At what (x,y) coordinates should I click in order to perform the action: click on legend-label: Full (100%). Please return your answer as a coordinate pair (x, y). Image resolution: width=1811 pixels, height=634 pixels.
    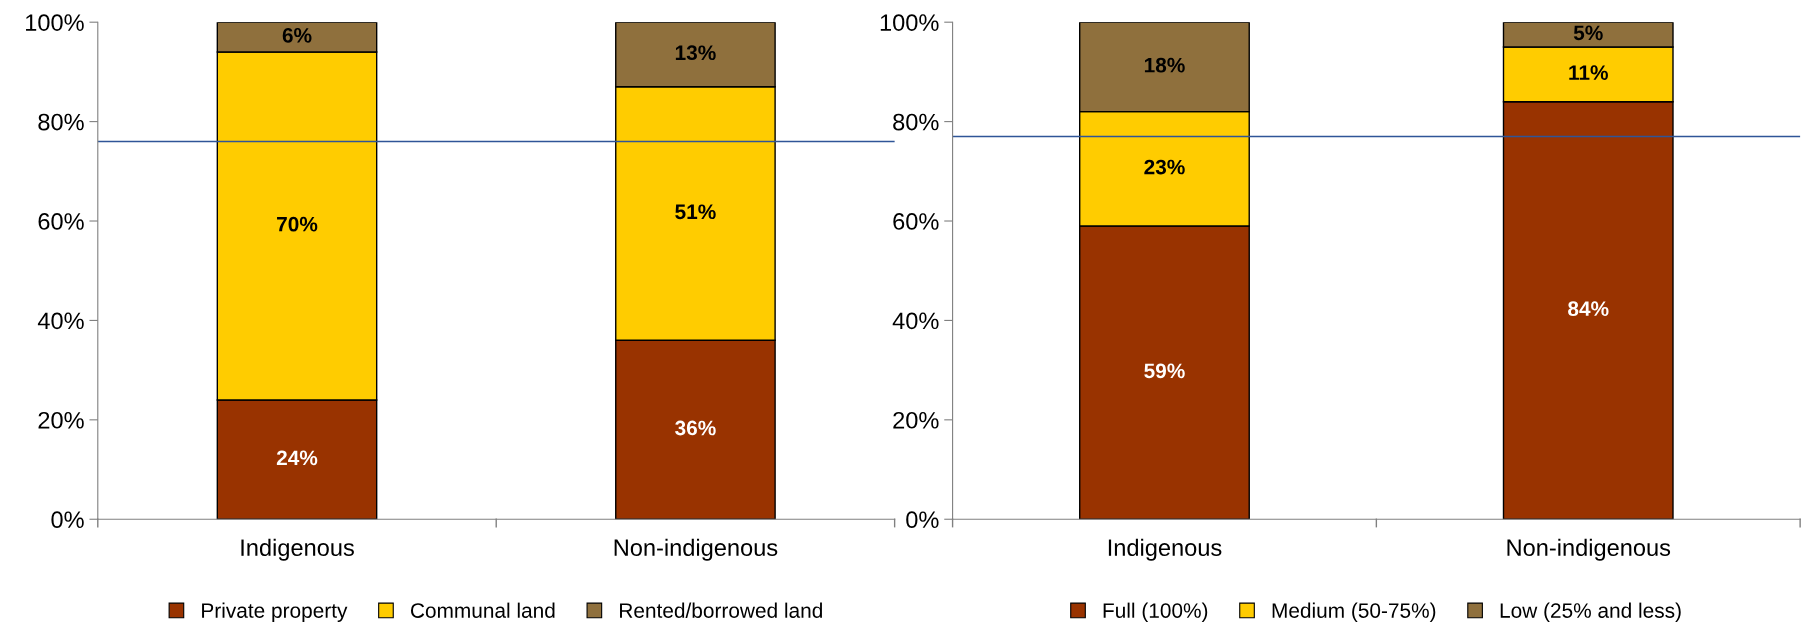
    Looking at the image, I should click on (1155, 612).